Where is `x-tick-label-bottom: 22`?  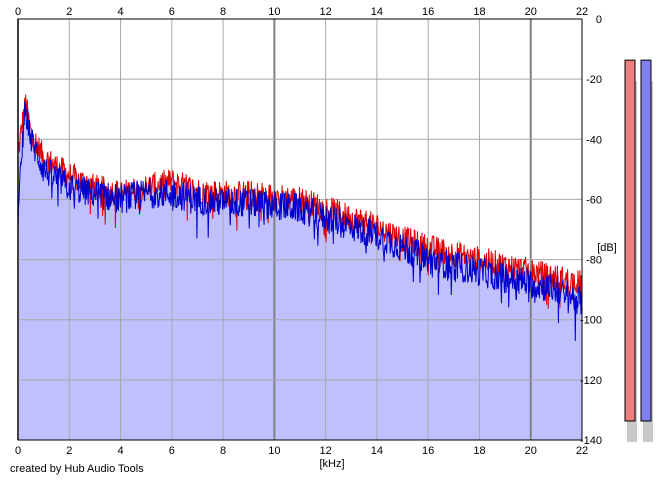 x-tick-label-bottom: 22 is located at coordinates (582, 451).